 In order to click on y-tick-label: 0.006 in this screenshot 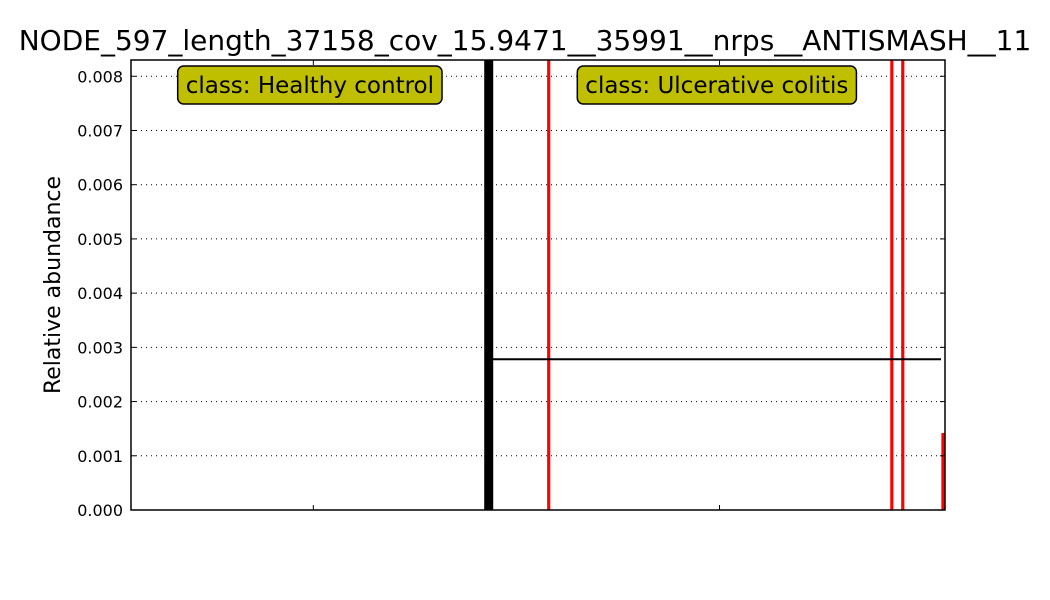, I will do `click(100, 185)`.